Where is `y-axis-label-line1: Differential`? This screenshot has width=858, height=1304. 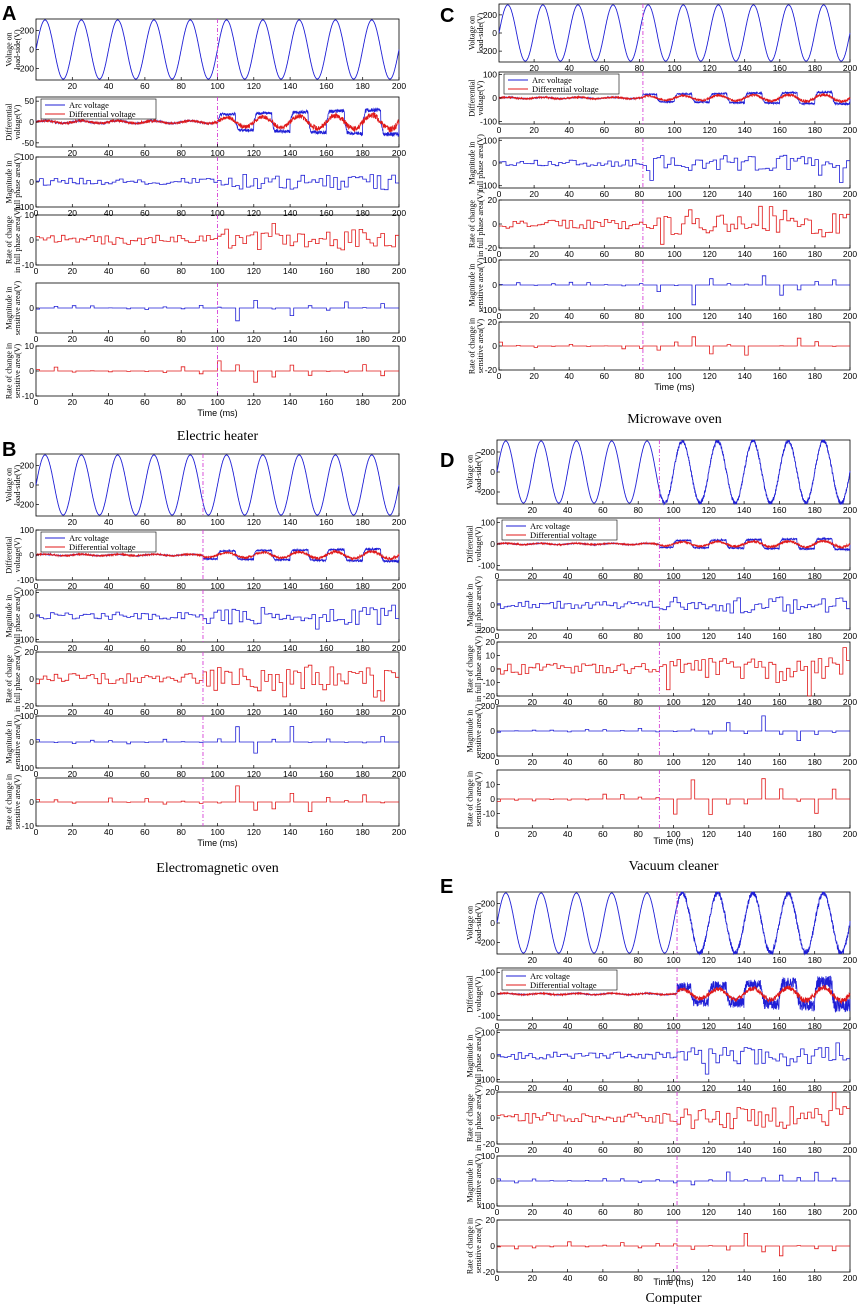 y-axis-label-line1: Differential is located at coordinates (472, 98).